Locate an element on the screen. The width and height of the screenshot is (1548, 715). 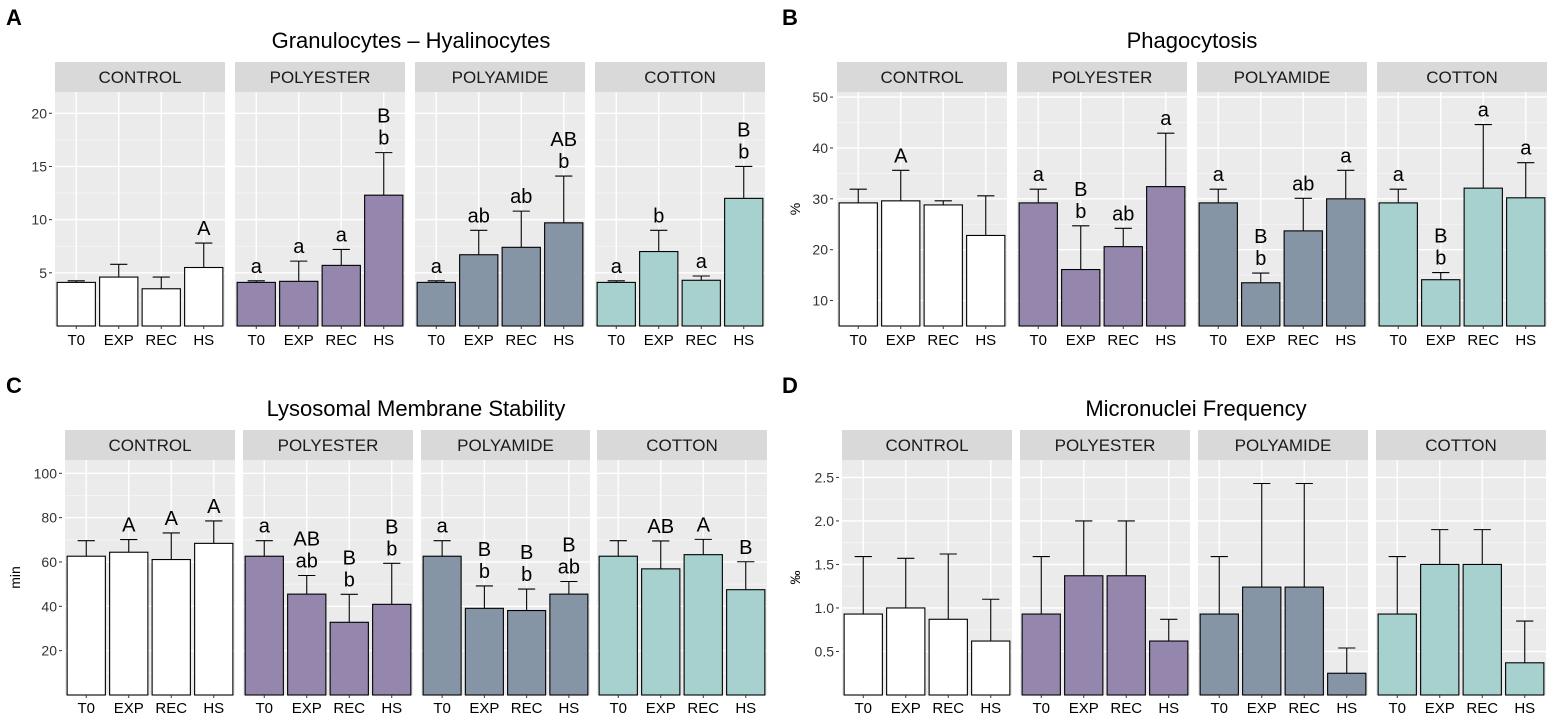
significance-letter: A is located at coordinates (901, 156).